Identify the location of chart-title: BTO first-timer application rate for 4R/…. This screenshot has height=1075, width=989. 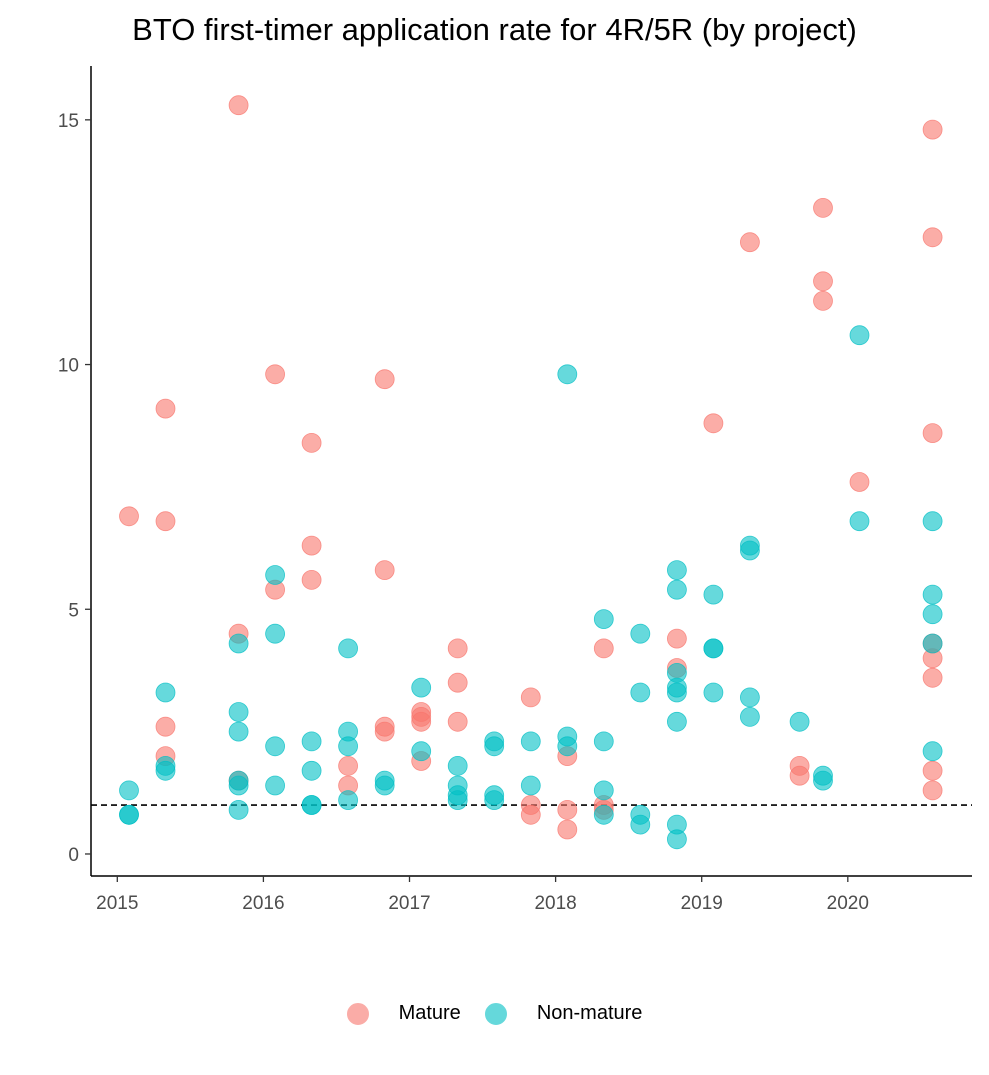
(494, 29).